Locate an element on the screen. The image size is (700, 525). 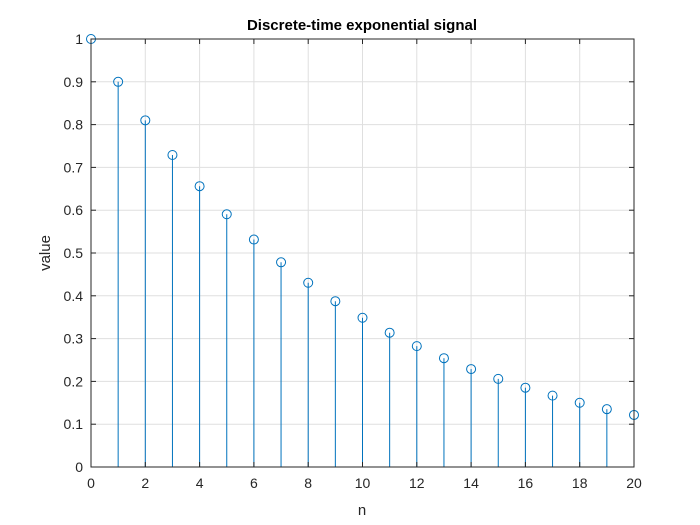
y-tick-label: 0.8 is located at coordinates (74, 125).